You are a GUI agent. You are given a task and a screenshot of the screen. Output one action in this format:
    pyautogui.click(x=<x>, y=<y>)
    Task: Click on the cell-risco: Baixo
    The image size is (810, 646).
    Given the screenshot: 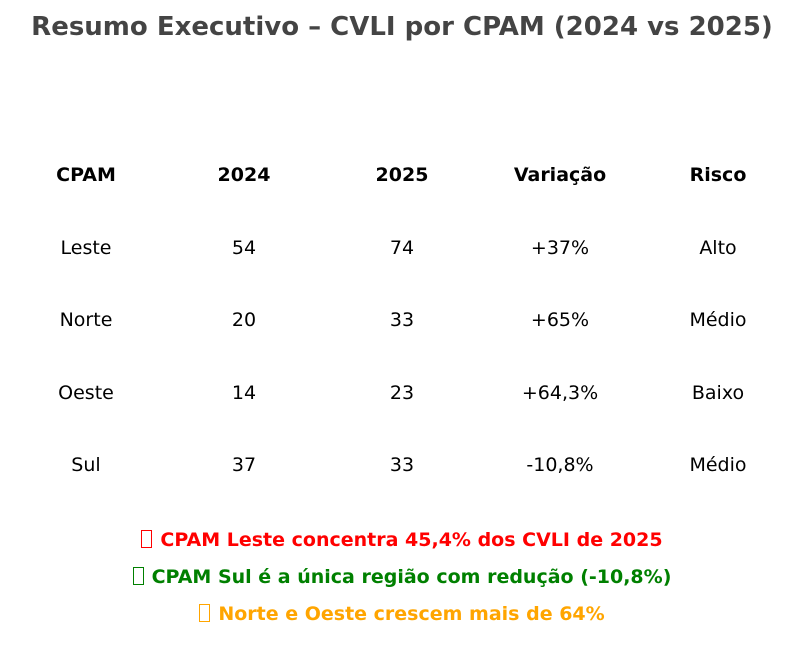 What is the action you would take?
    pyautogui.click(x=718, y=392)
    